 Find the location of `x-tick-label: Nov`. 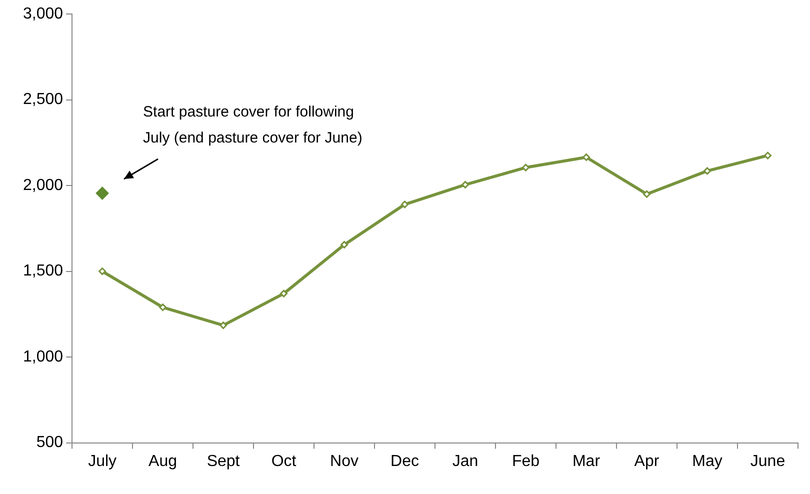

x-tick-label: Nov is located at coordinates (344, 461).